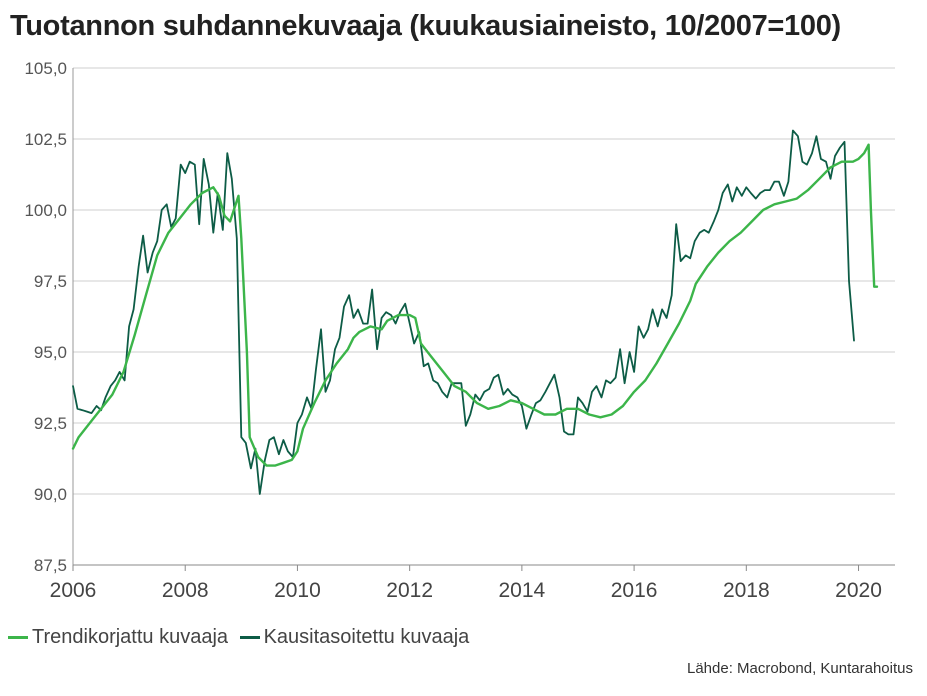 Image resolution: width=927 pixels, height=696 pixels. Describe the element at coordinates (130, 637) in the screenshot. I see `legend-label-trend: Trendikorjattu kuvaaja` at that location.